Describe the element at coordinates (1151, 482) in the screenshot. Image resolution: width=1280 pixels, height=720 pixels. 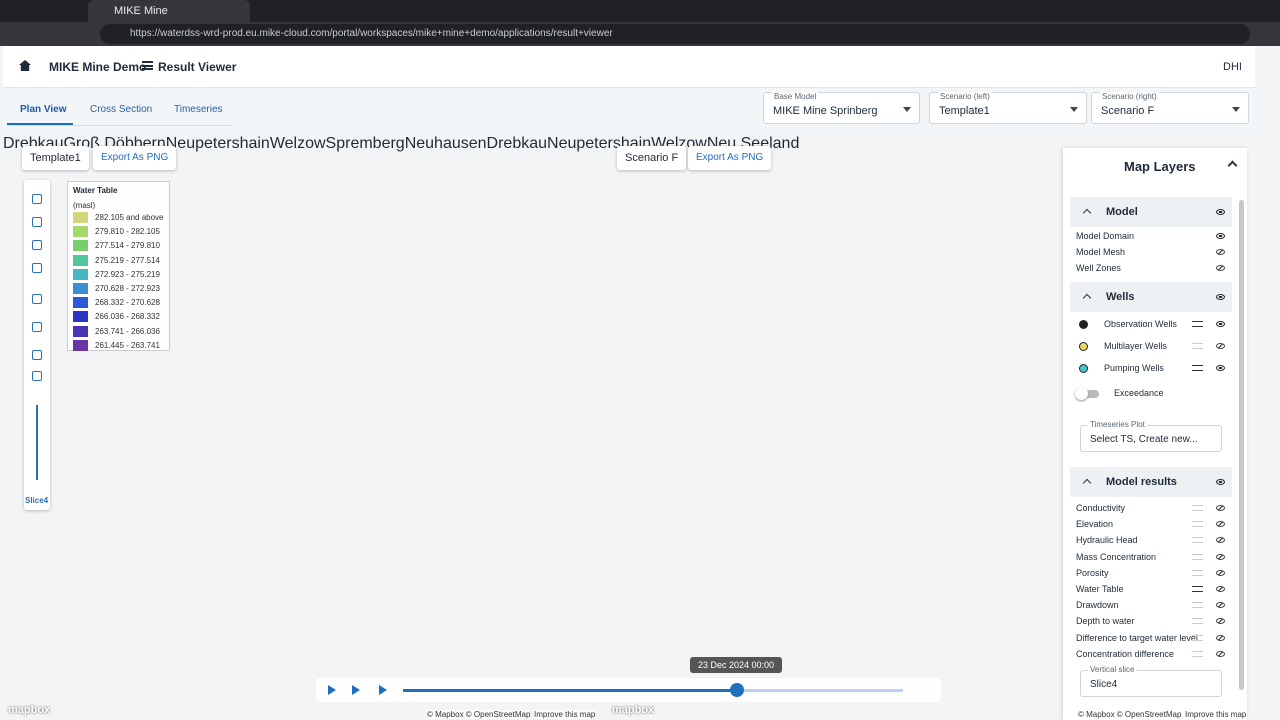
I see `group-header: Model results` at that location.